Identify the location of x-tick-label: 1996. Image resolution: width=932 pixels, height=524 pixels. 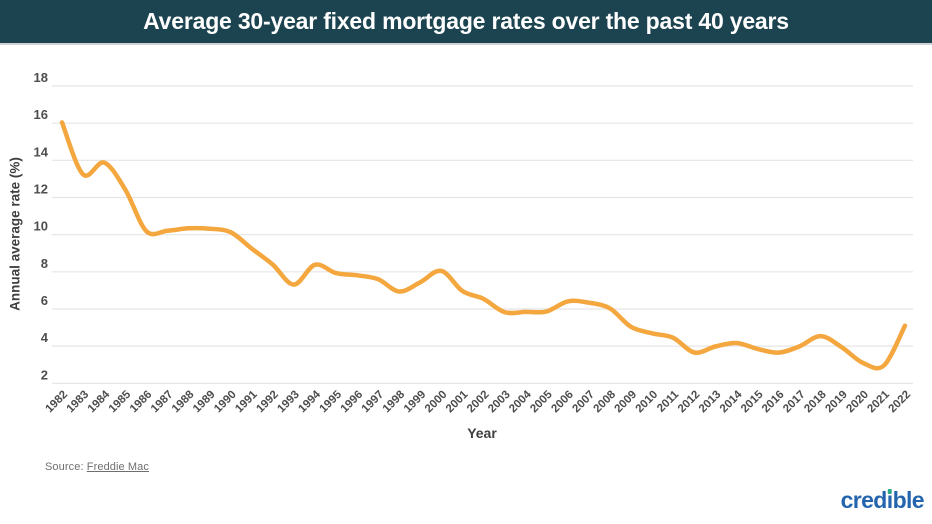
(352, 402).